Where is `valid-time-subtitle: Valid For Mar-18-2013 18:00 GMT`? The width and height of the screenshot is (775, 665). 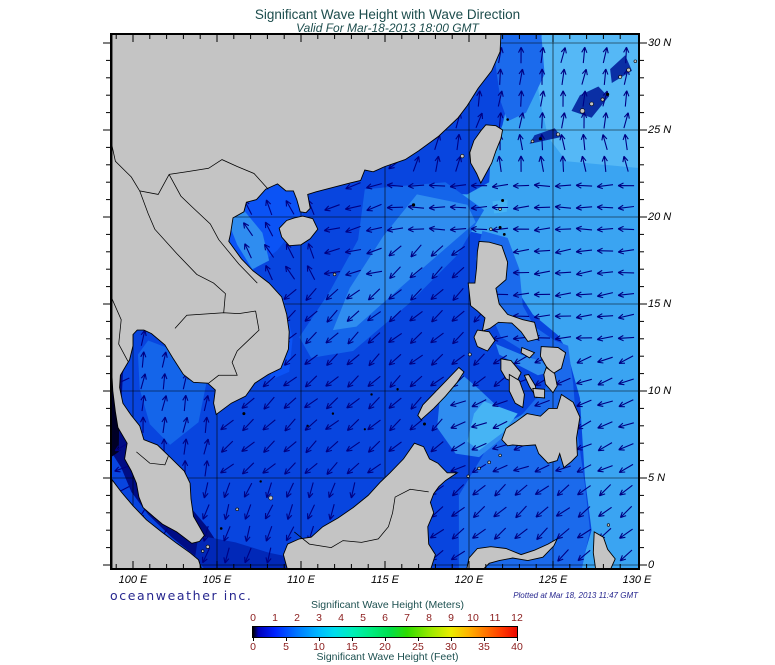 valid-time-subtitle: Valid For Mar-18-2013 18:00 GMT is located at coordinates (387, 28).